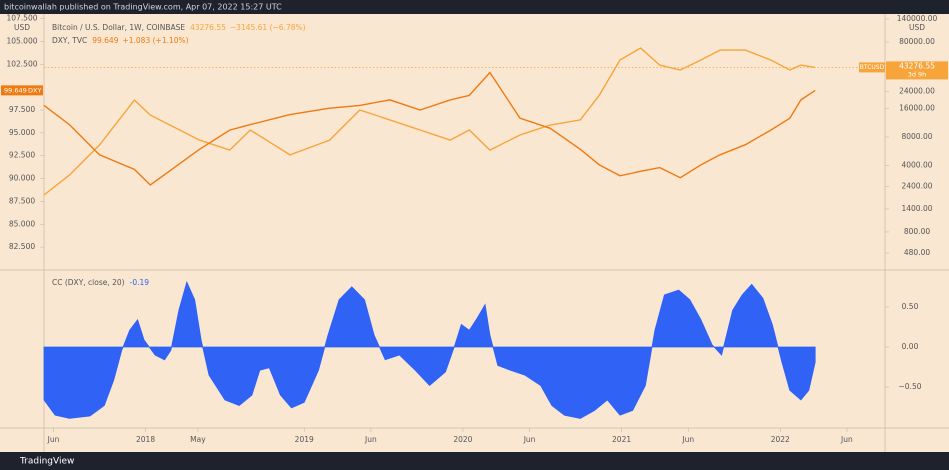 This screenshot has height=470, width=949. What do you see at coordinates (917, 107) in the screenshot?
I see `y2-tick-label: 16000.00` at bounding box center [917, 107].